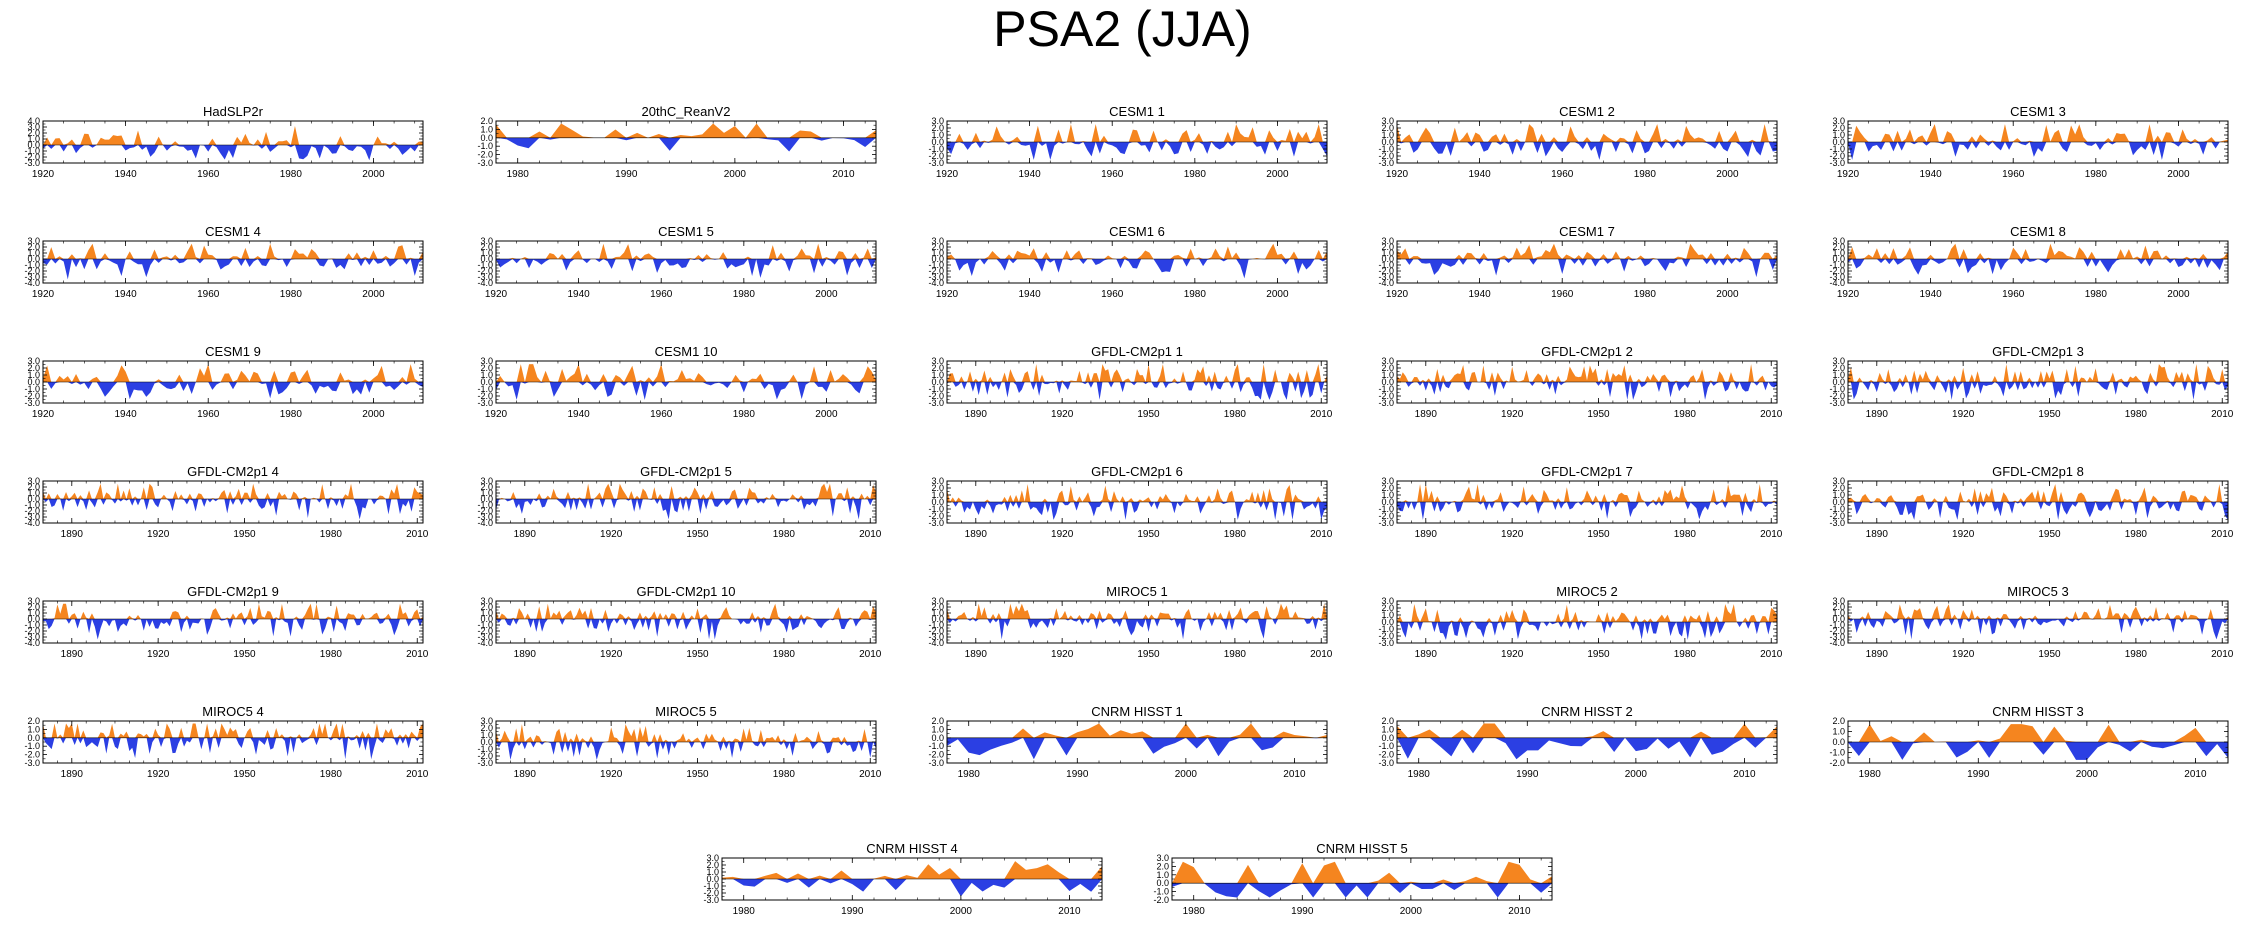  What do you see at coordinates (233, 111) in the screenshot?
I see `panel-title: HadSLP2r` at bounding box center [233, 111].